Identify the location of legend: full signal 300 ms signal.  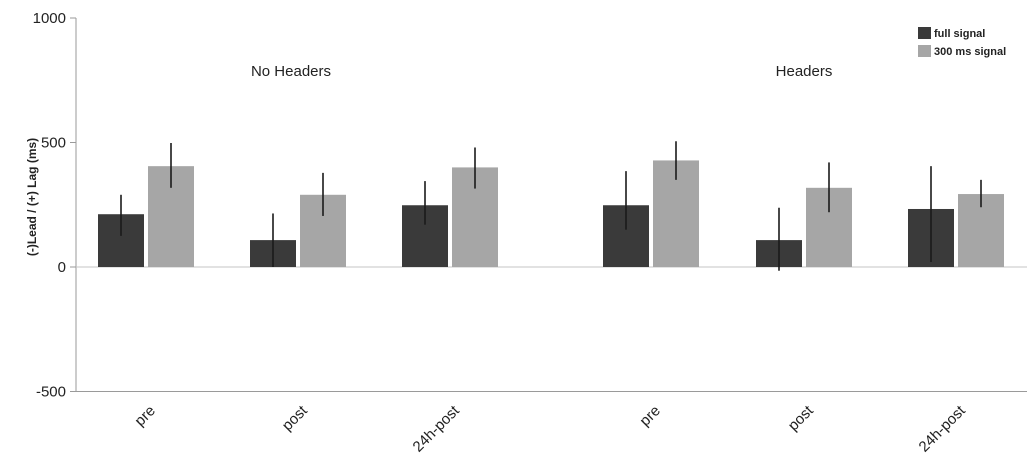
(962, 42).